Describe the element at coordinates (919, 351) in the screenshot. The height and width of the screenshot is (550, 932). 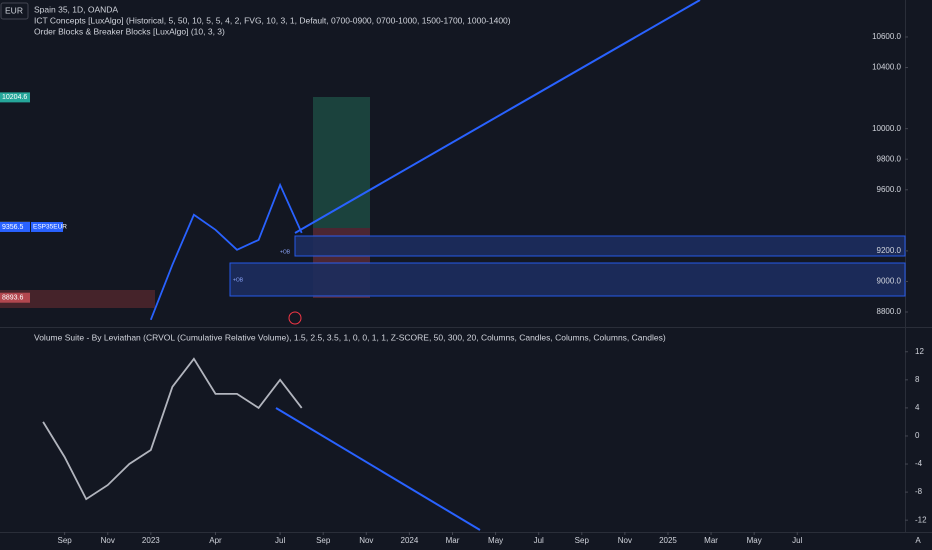
I see `y-tick-label: 12` at that location.